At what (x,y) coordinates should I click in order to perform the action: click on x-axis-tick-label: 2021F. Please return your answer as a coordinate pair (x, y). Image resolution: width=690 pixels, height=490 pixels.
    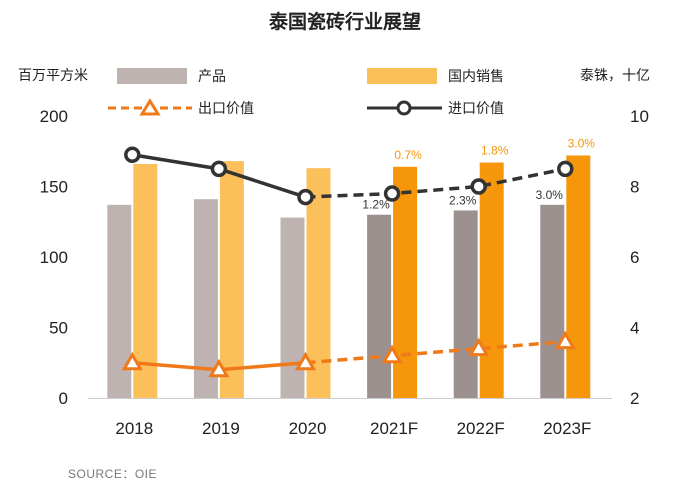
    Looking at the image, I should click on (394, 428).